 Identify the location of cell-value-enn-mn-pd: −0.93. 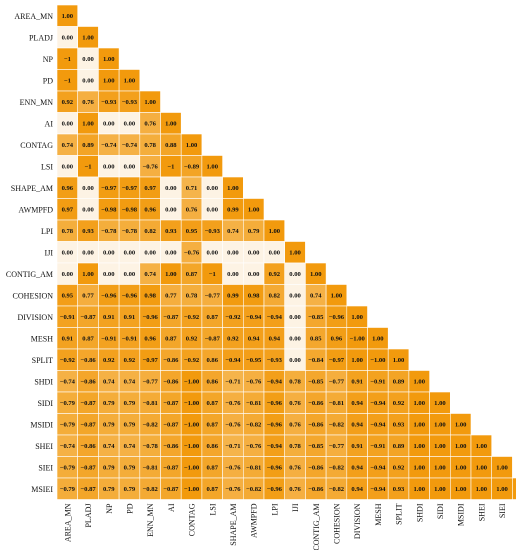
(130, 102).